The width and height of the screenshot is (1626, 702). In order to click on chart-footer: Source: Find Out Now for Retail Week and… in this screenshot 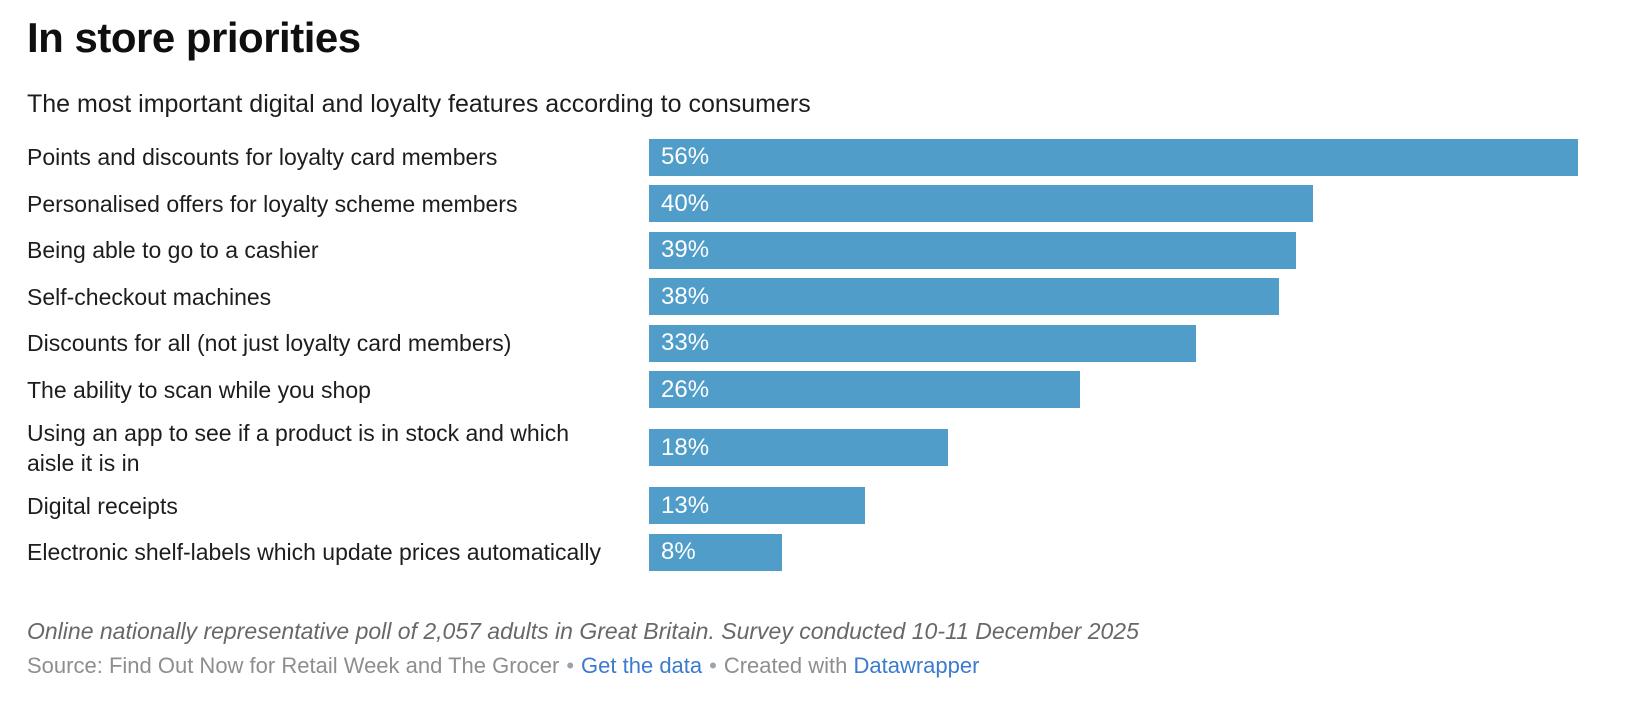, I will do `click(813, 666)`.